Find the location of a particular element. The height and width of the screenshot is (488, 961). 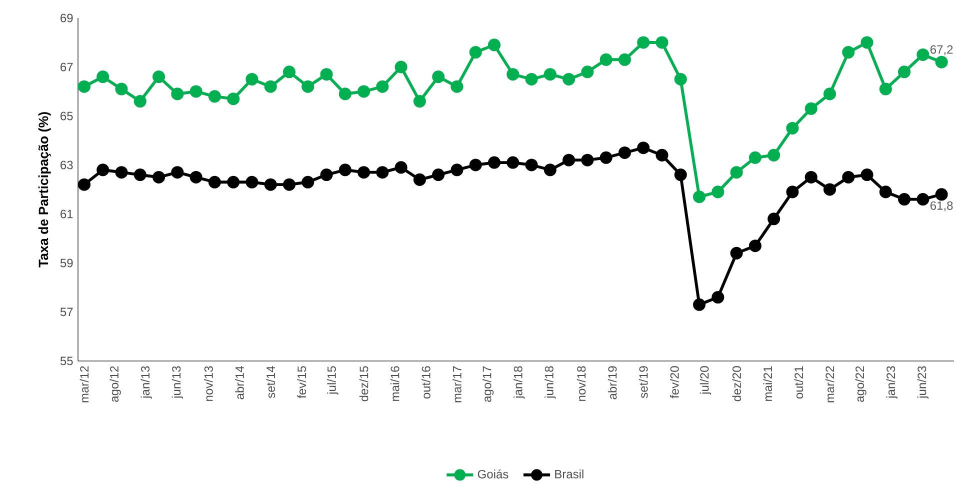

legend-label: Brasil is located at coordinates (569, 474).